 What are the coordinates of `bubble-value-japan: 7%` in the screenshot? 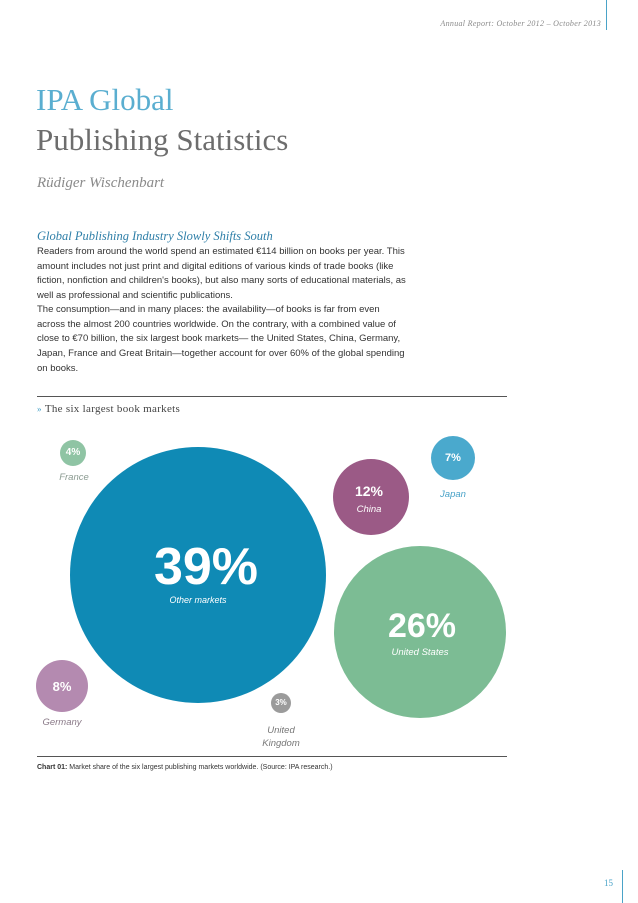 It's located at (453, 457).